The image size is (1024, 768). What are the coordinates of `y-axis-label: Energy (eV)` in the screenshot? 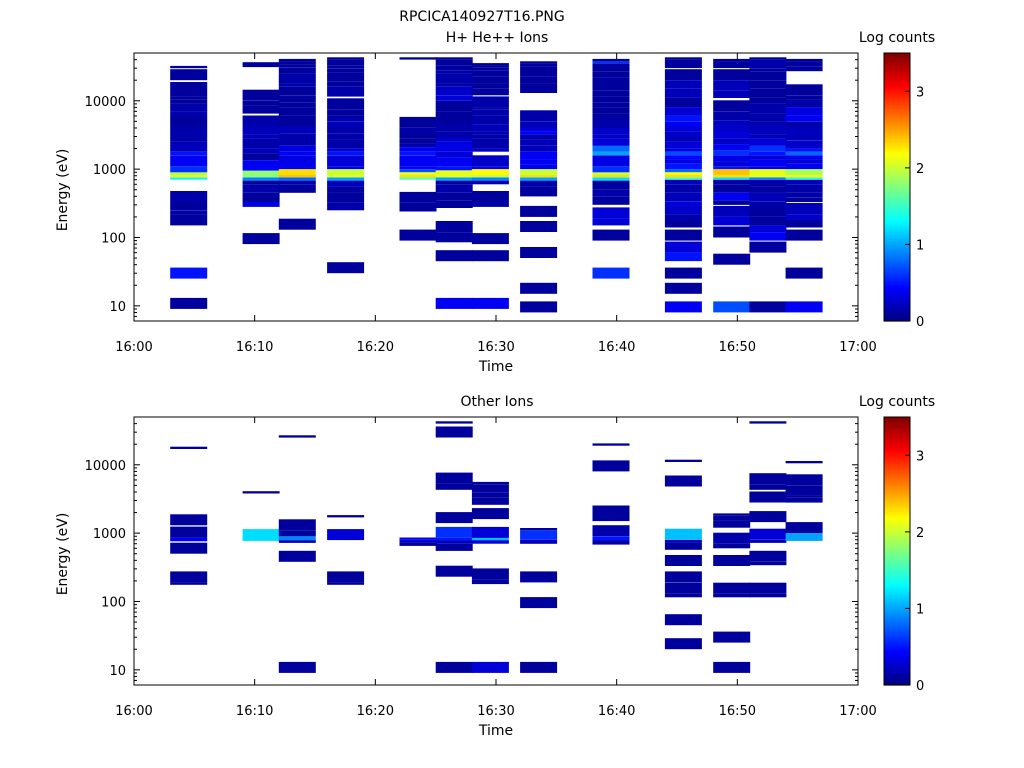 It's located at (63, 554).